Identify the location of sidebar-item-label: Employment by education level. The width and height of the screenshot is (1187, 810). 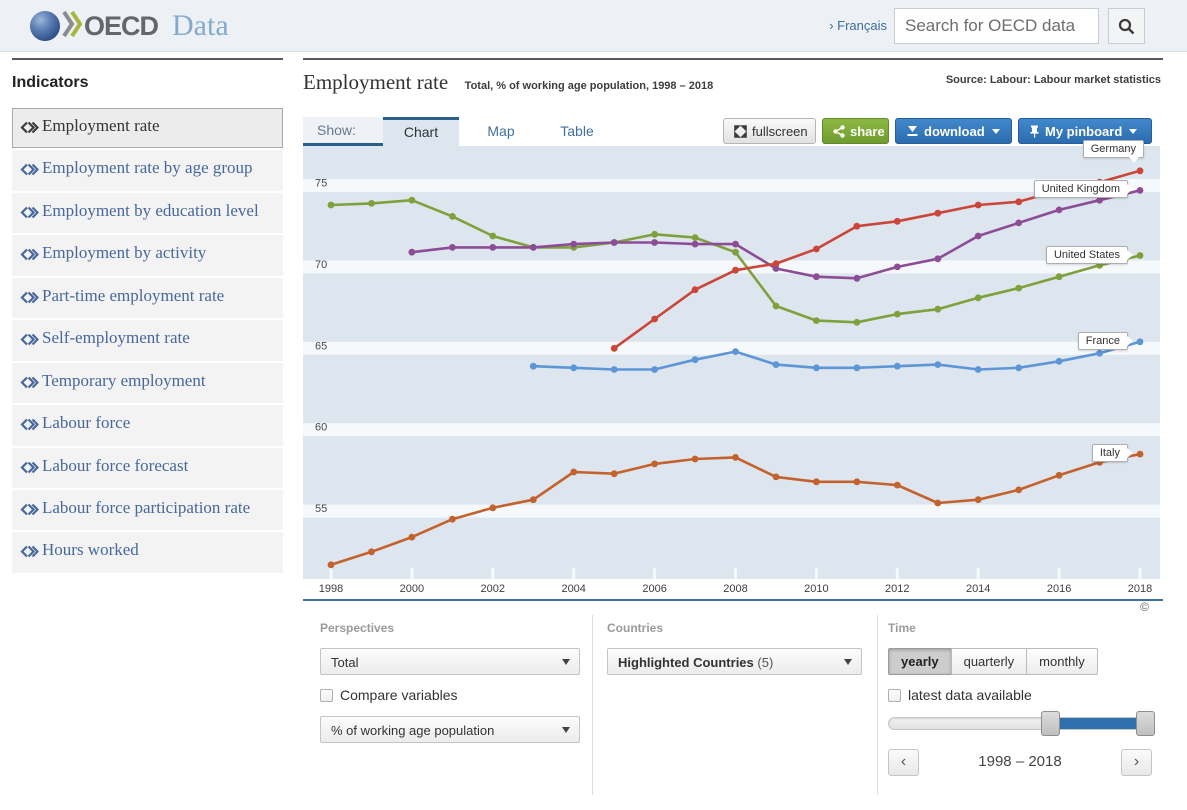
(150, 210).